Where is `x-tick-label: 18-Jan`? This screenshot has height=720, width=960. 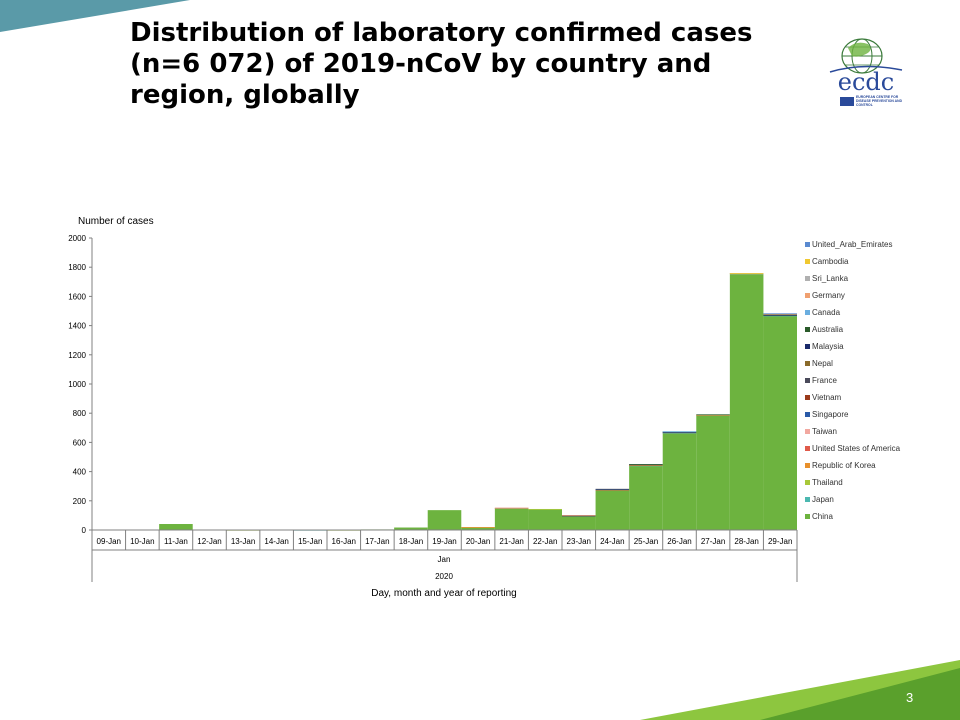
x-tick-label: 18-Jan is located at coordinates (411, 541).